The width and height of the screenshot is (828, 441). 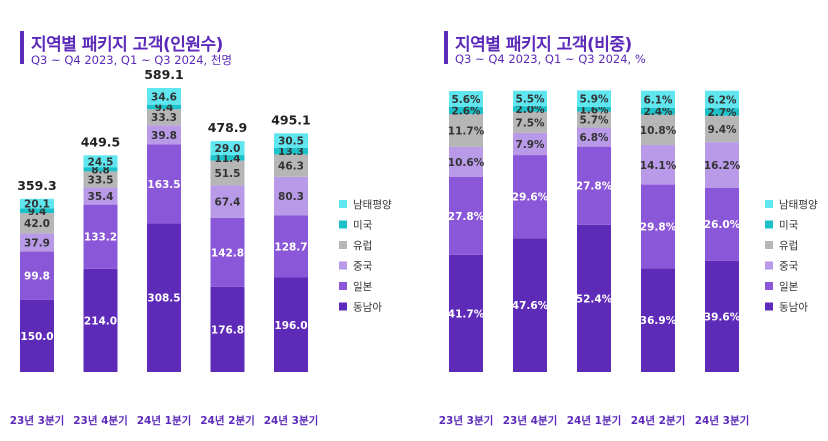 What do you see at coordinates (789, 226) in the screenshot?
I see `legend-label: 미국` at bounding box center [789, 226].